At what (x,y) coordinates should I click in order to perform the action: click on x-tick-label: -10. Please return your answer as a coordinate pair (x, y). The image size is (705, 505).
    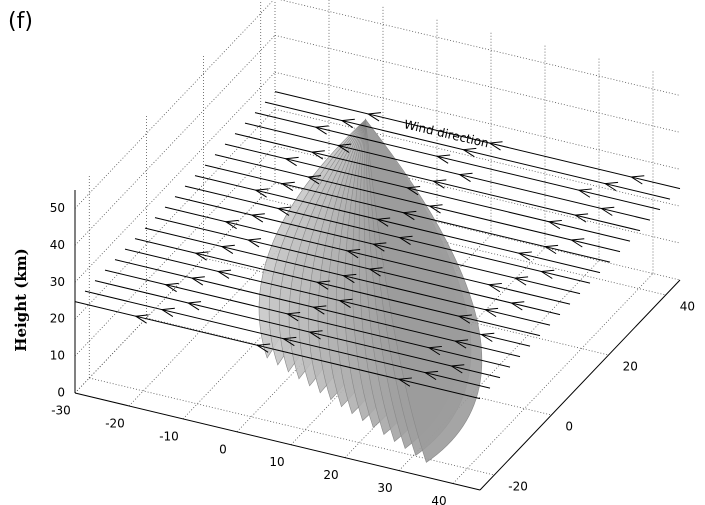
    Looking at the image, I should click on (169, 436).